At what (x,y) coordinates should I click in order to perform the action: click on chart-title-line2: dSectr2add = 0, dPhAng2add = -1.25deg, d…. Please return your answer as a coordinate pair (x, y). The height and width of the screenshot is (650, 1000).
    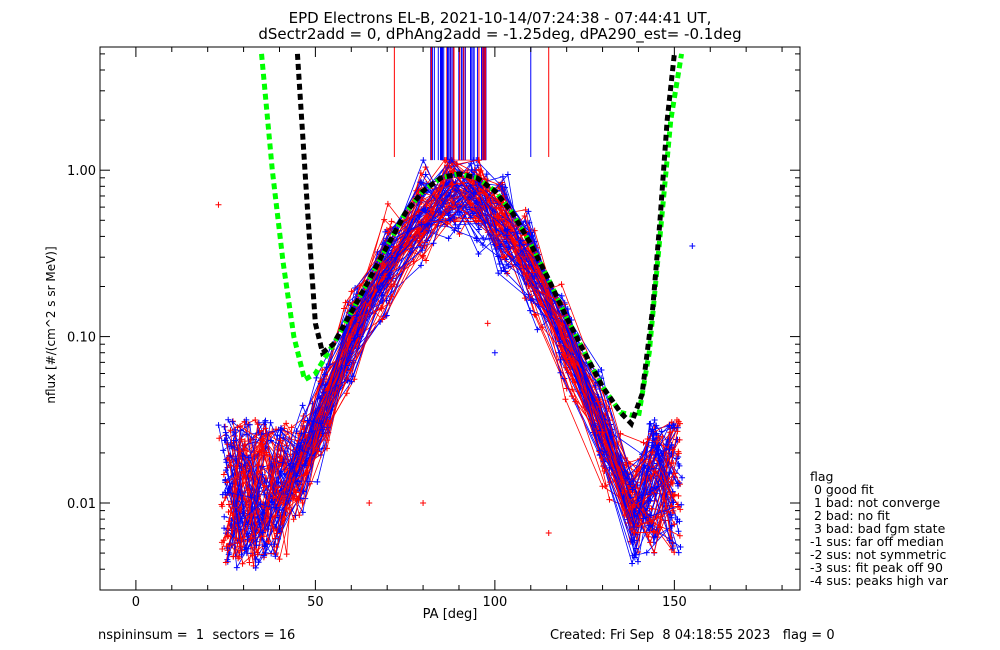
    Looking at the image, I should click on (500, 34).